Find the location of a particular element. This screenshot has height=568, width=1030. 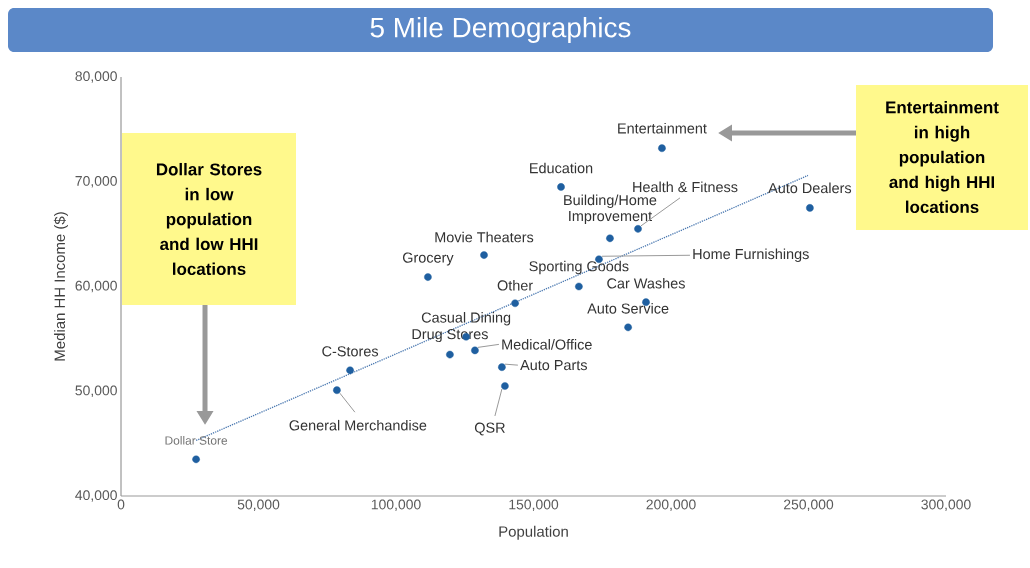

y-axis-title: Median HH Income ($) is located at coordinates (60, 286).